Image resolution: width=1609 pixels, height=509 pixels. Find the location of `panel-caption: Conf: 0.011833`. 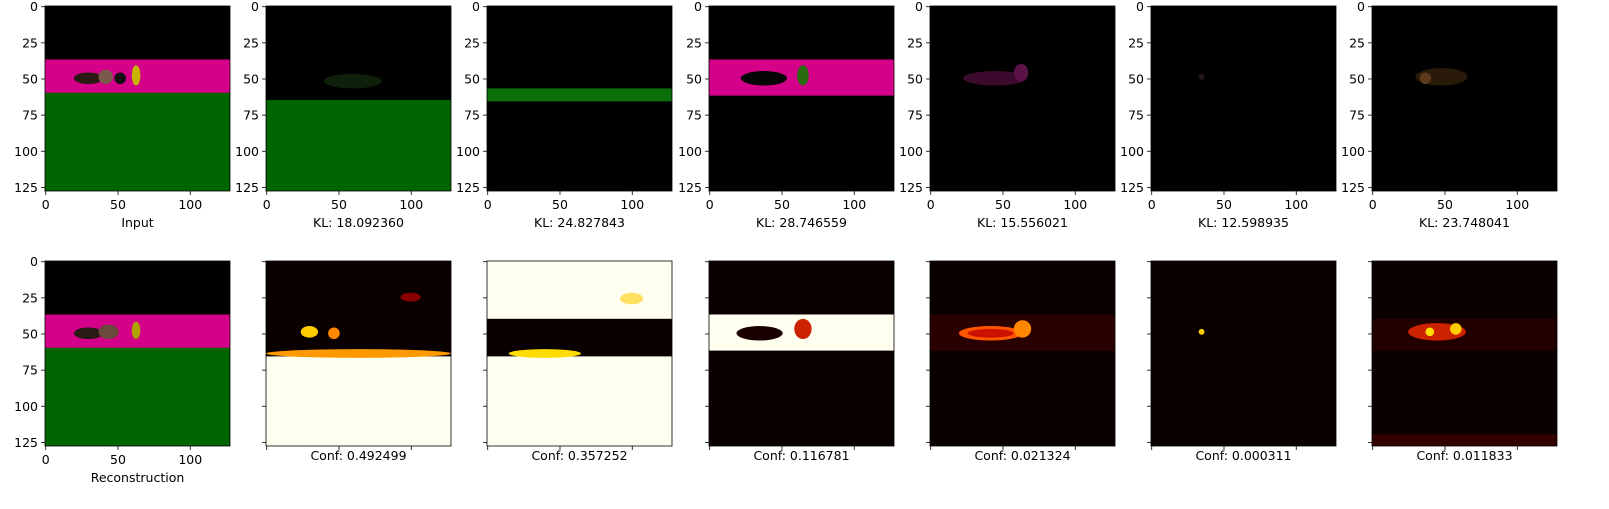

panel-caption: Conf: 0.011833 is located at coordinates (1464, 455).